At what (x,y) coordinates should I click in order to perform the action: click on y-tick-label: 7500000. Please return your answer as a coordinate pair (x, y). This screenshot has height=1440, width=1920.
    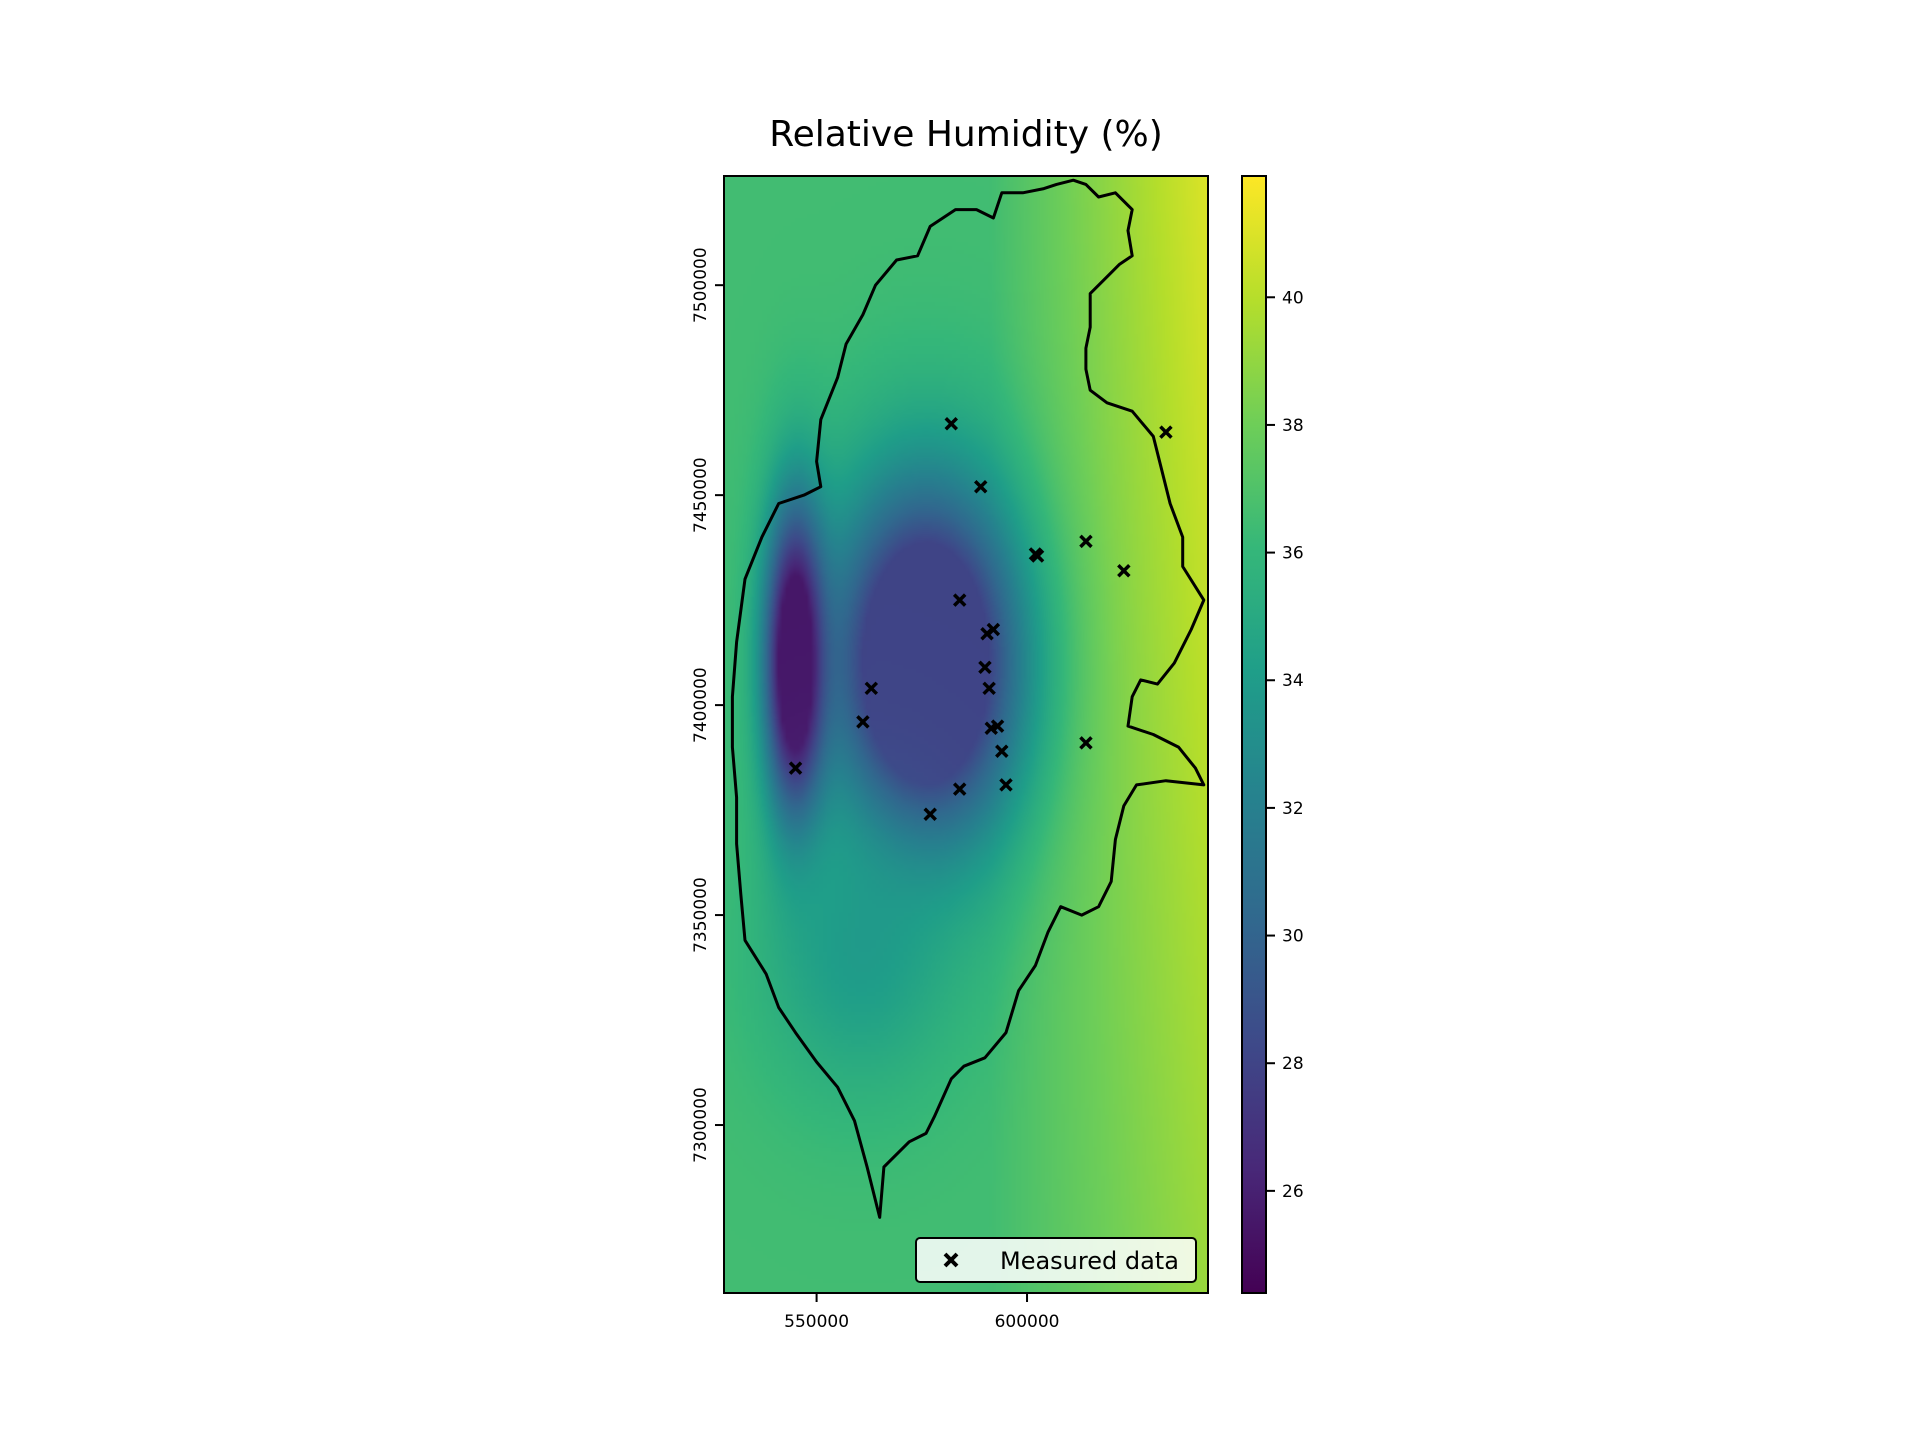
    Looking at the image, I should click on (701, 285).